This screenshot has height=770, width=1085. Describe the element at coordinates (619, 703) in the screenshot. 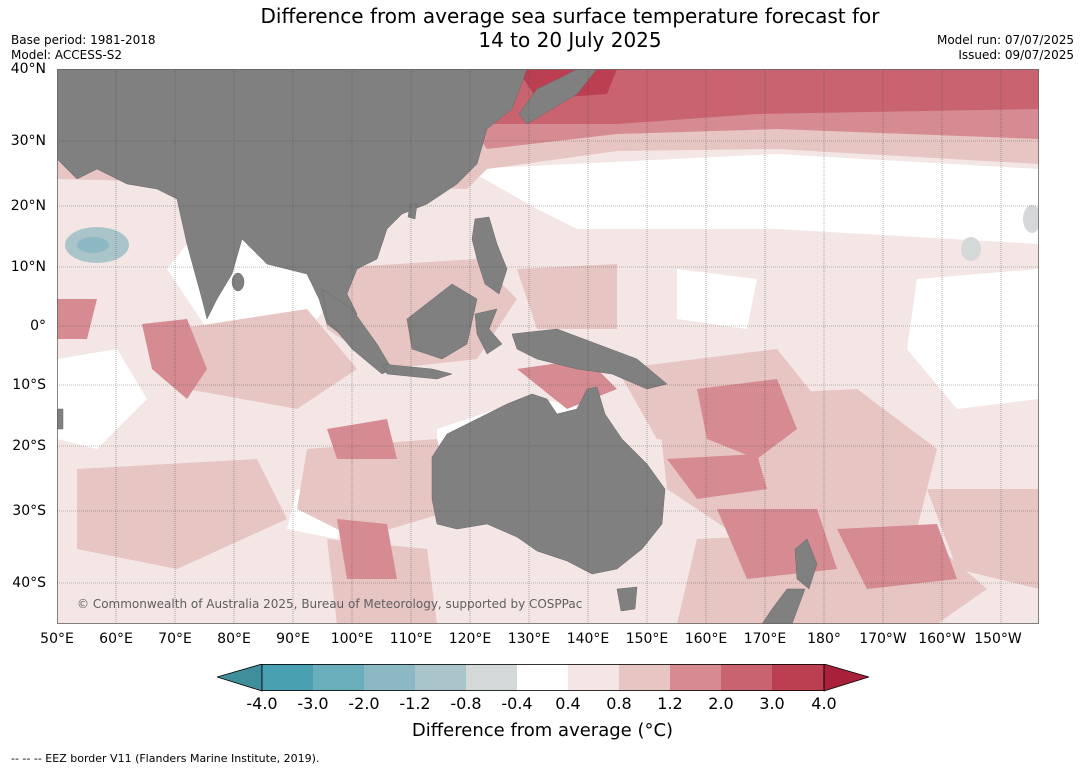

I see `colorbar-tick: 0.8` at that location.